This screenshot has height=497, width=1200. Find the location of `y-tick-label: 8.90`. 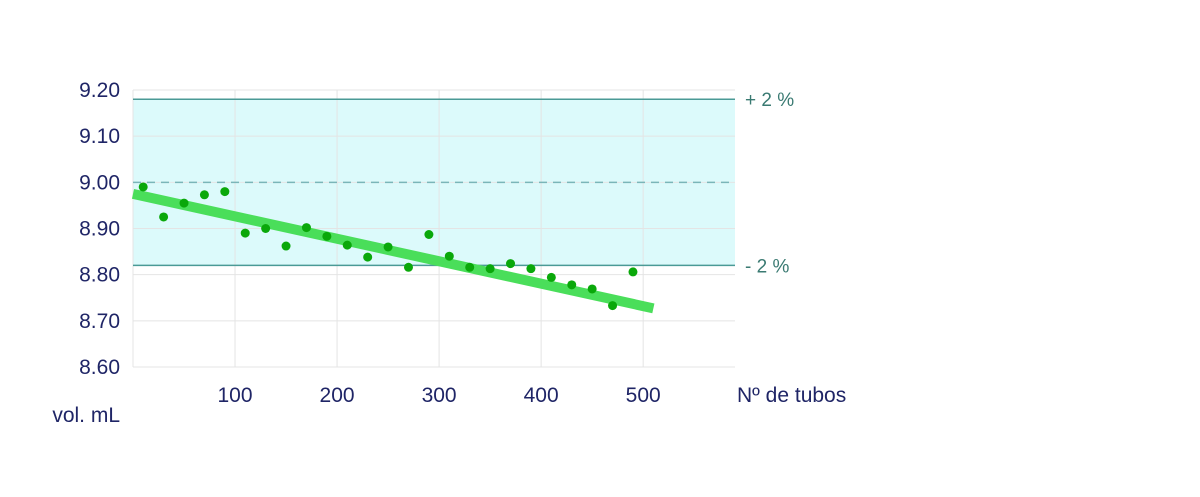

y-tick-label: 8.90 is located at coordinates (99, 229).